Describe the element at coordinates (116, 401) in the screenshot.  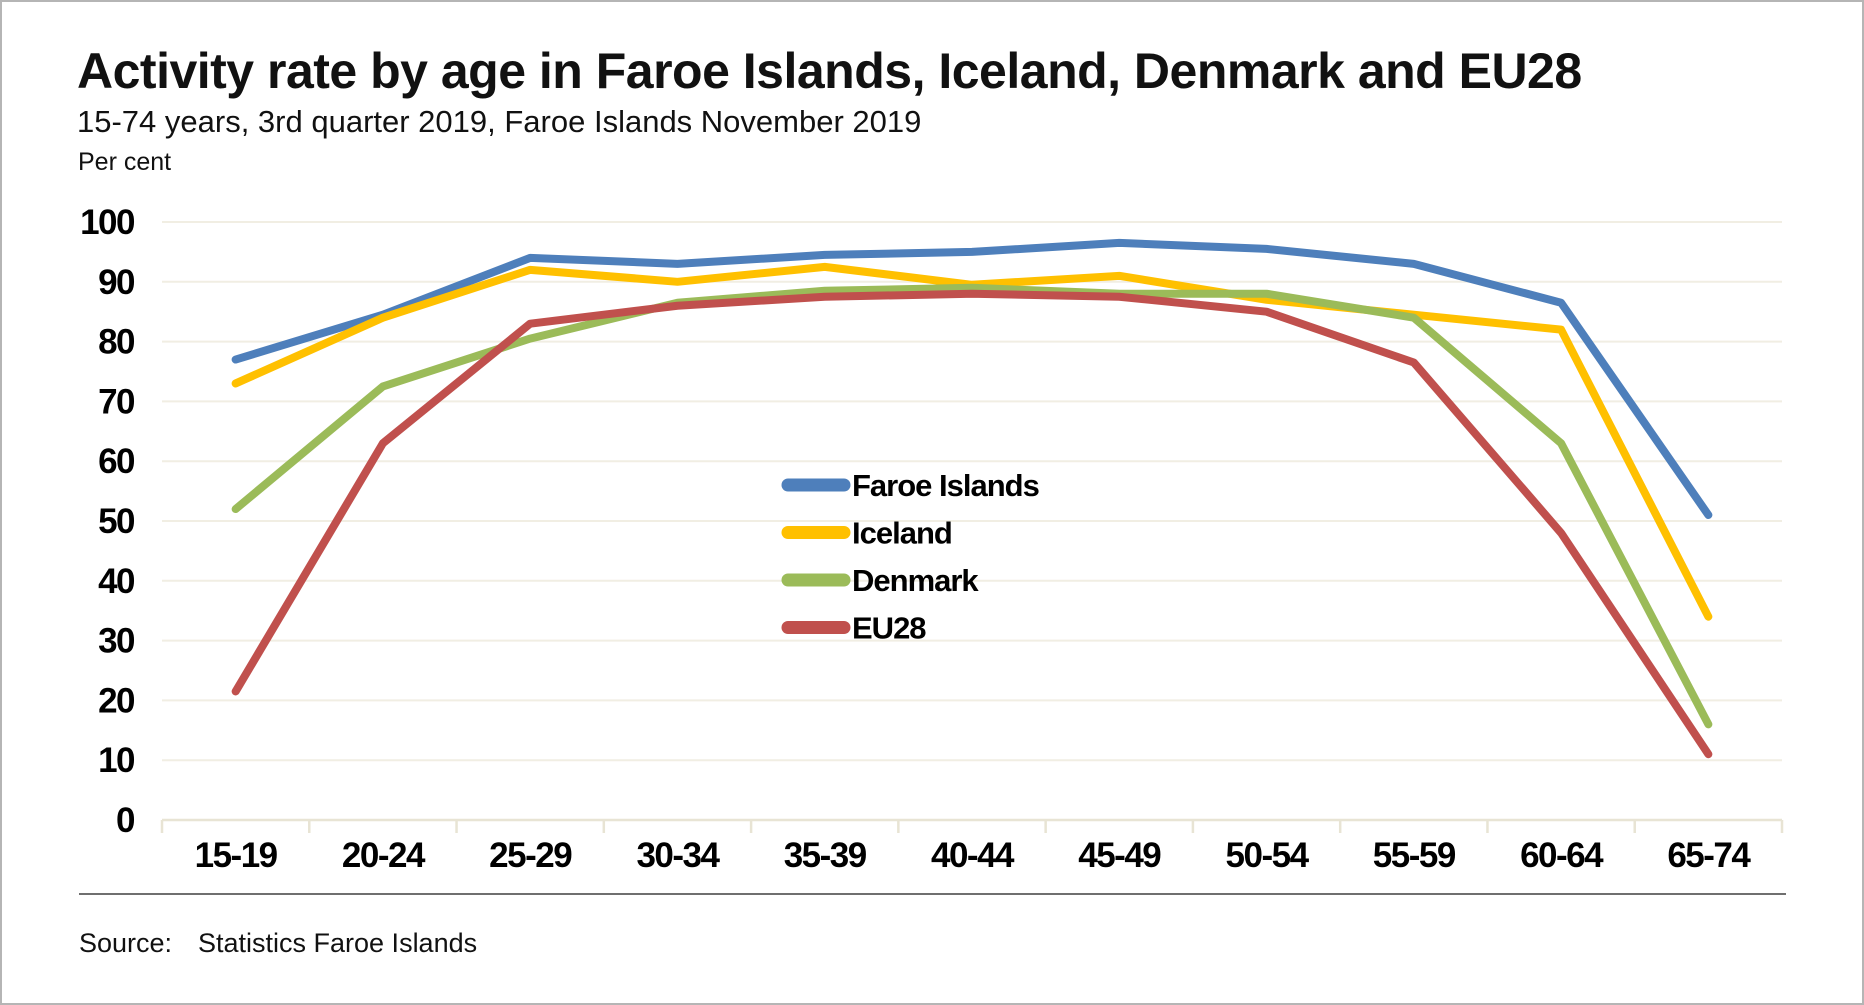
I see `y-axis-label: 70` at that location.